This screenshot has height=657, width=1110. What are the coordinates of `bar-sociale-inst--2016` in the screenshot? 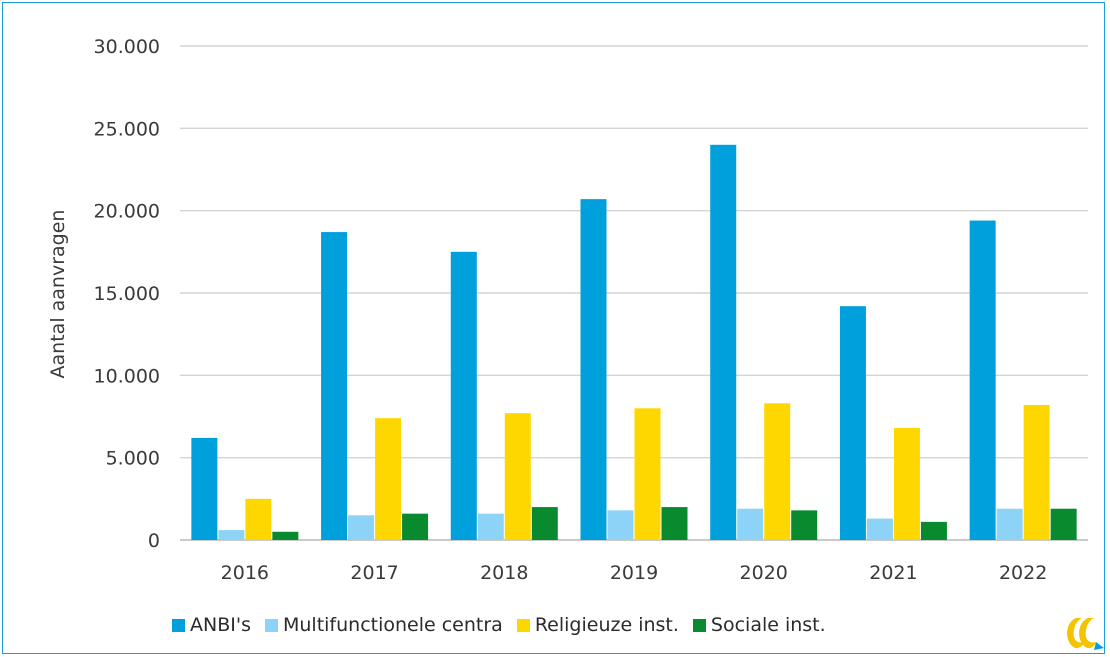 It's located at (285, 535).